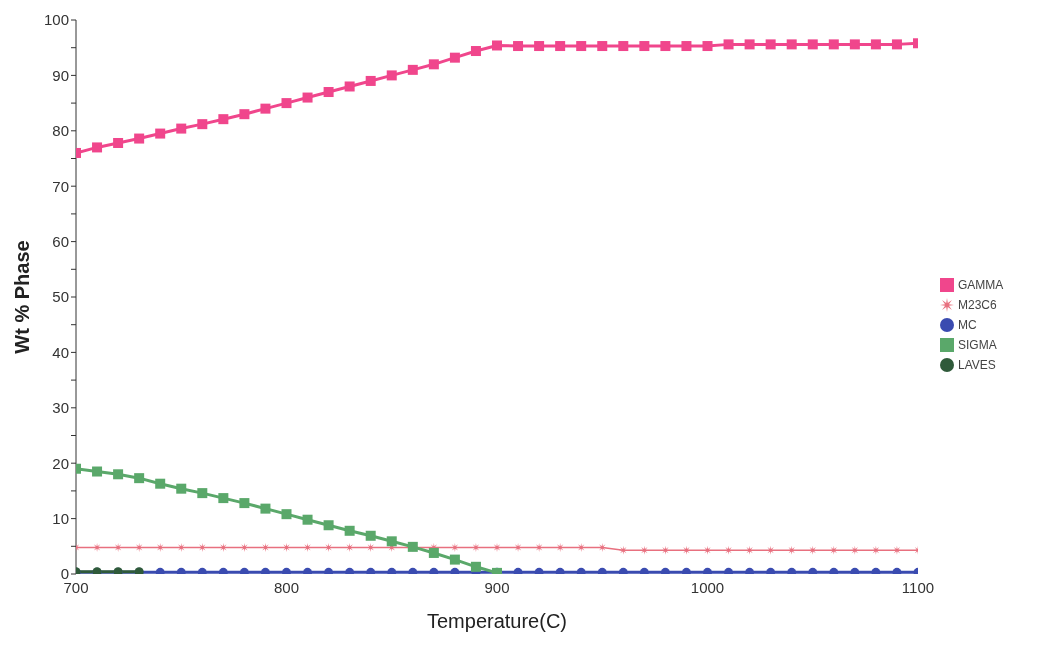  Describe the element at coordinates (60, 297) in the screenshot. I see `y-tick-label: 50` at that location.